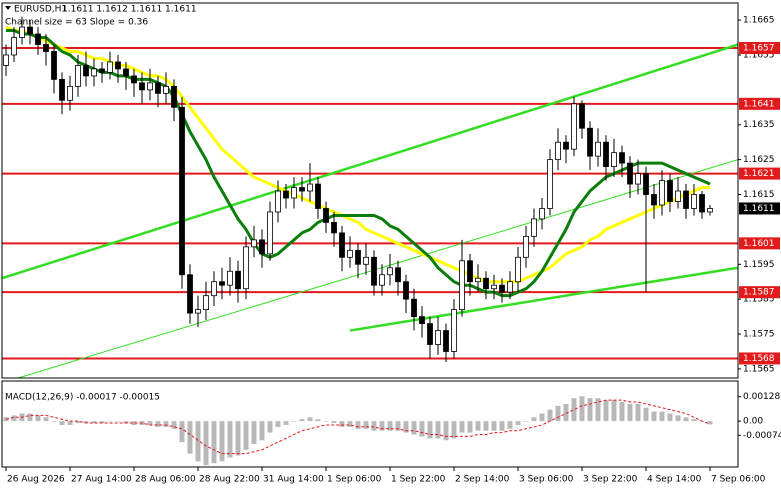  What do you see at coordinates (36, 480) in the screenshot?
I see `x-tick-label: 26 Aug 2026` at bounding box center [36, 480].